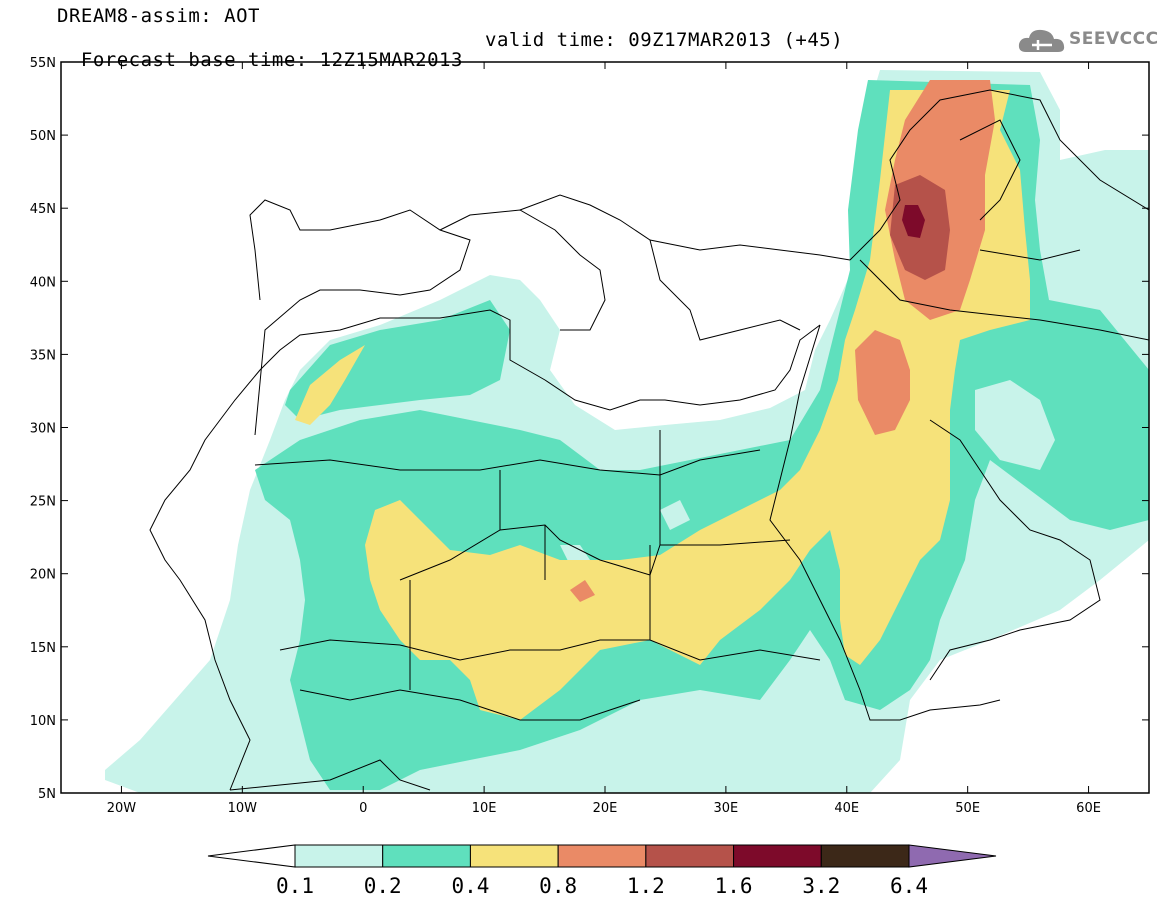 This screenshot has height=905, width=1165. What do you see at coordinates (470, 886) in the screenshot?
I see `colorbar-label: 0.4` at bounding box center [470, 886].